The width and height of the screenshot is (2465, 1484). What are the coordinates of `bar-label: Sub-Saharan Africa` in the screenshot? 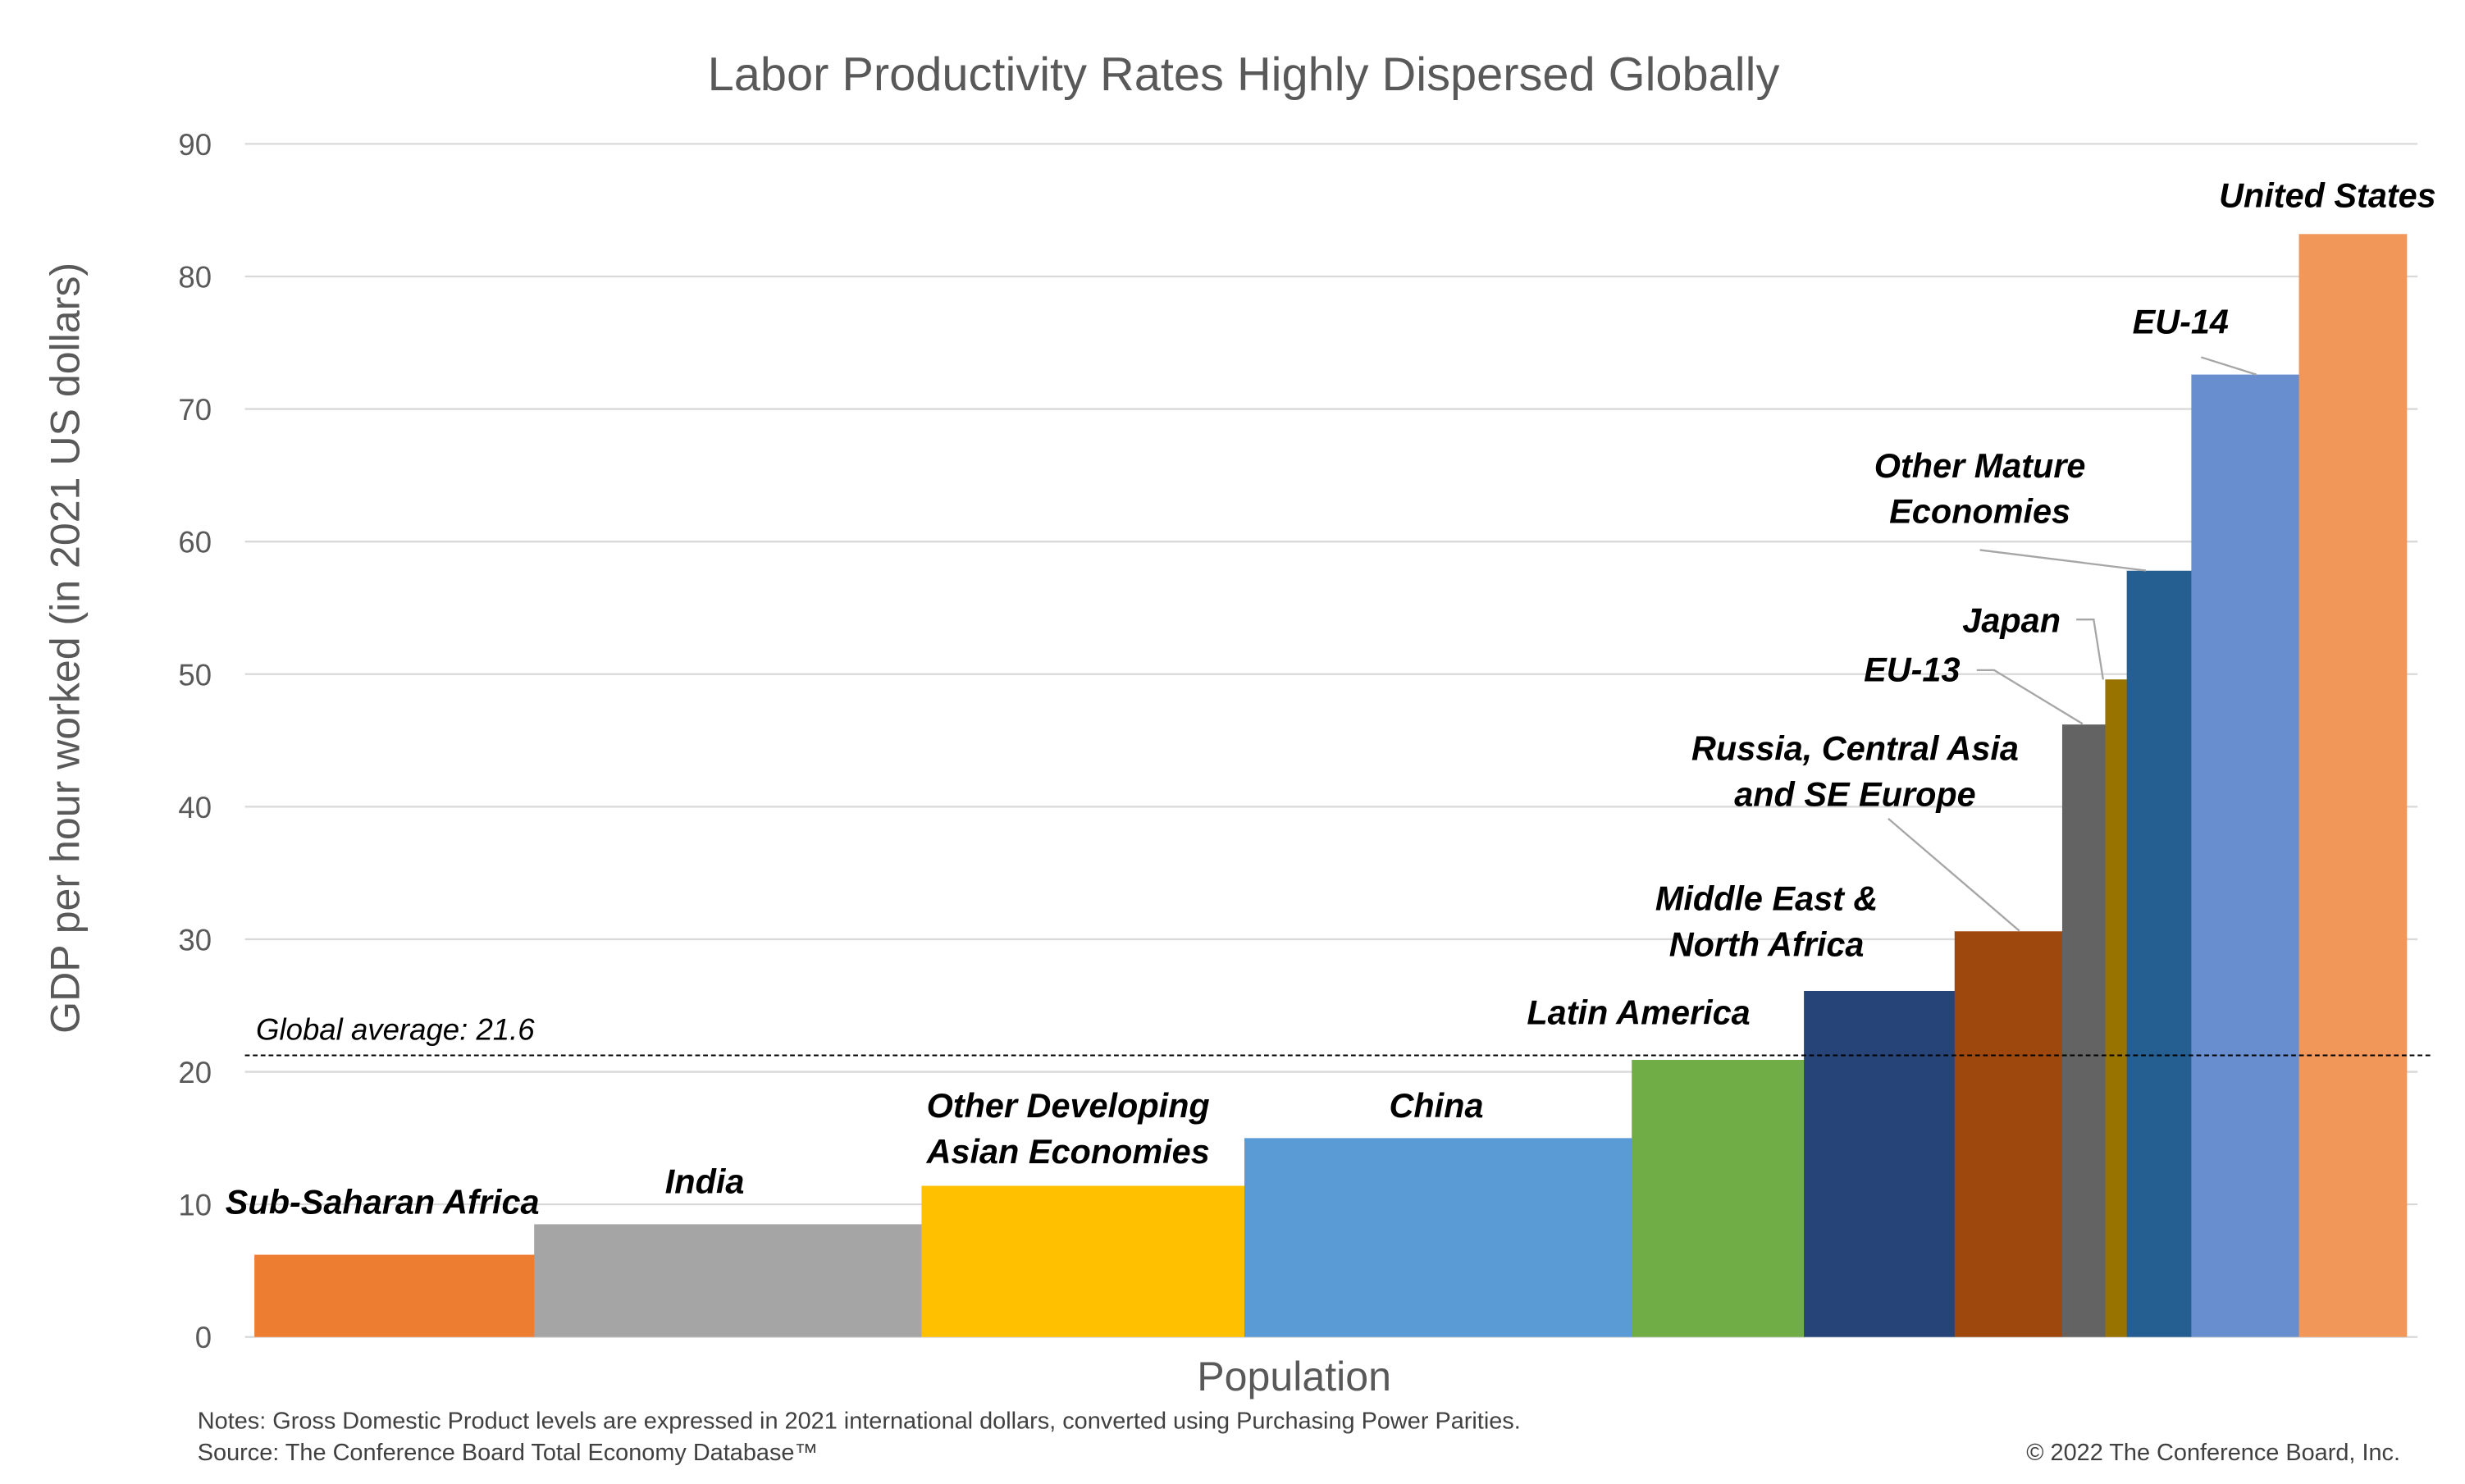 It's located at (383, 1202).